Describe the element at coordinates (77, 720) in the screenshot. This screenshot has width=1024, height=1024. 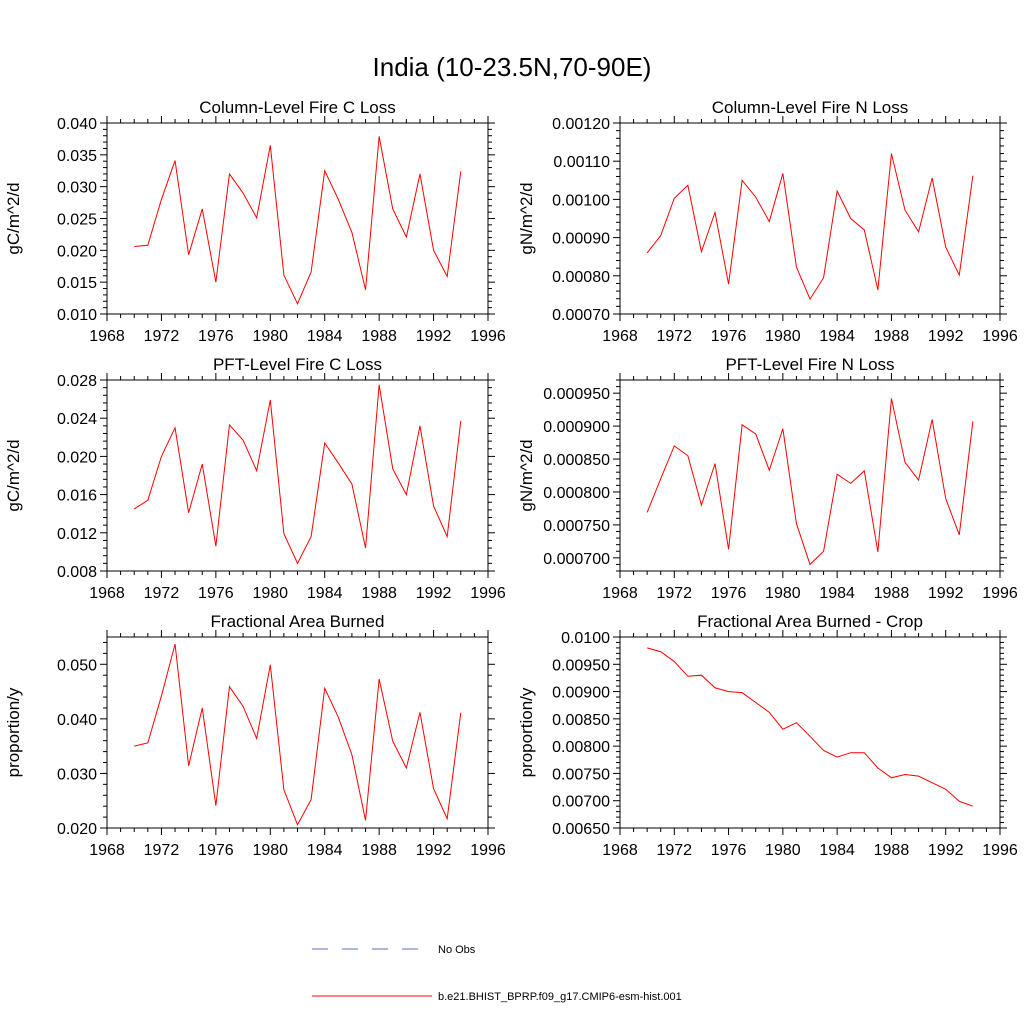
I see `y-tick-label: 0.040` at that location.